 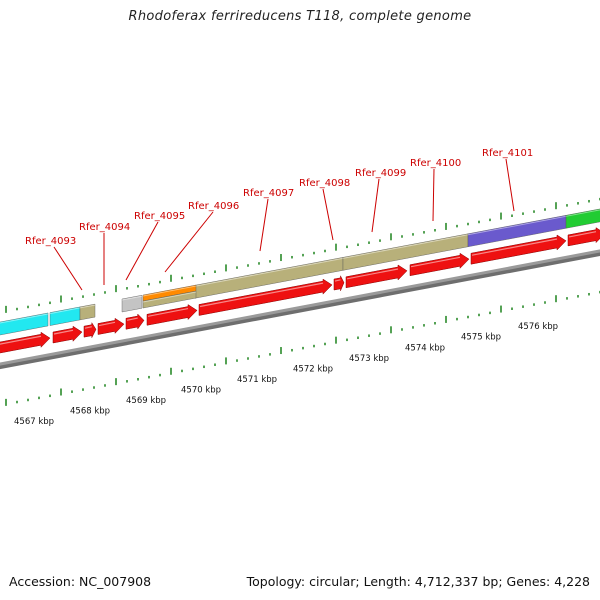 What do you see at coordinates (132, 298) in the screenshot?
I see `feature-gray-1-highlight` at bounding box center [132, 298].